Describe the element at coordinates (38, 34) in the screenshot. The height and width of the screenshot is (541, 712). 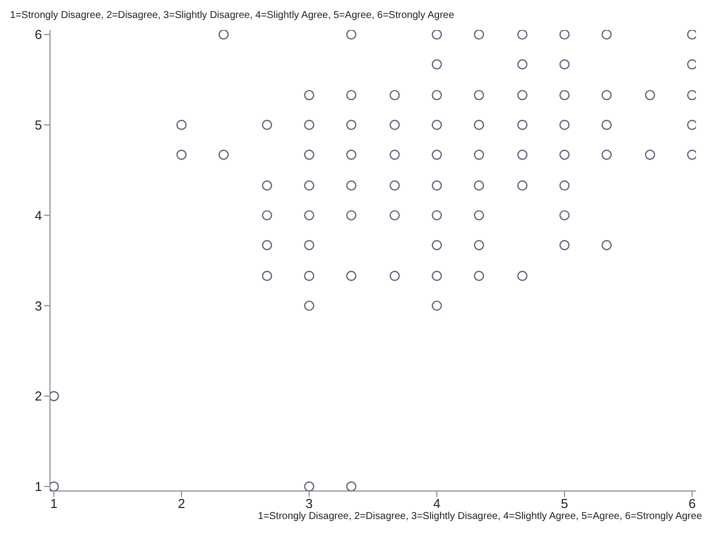
I see `y-tick-label: 6` at that location.